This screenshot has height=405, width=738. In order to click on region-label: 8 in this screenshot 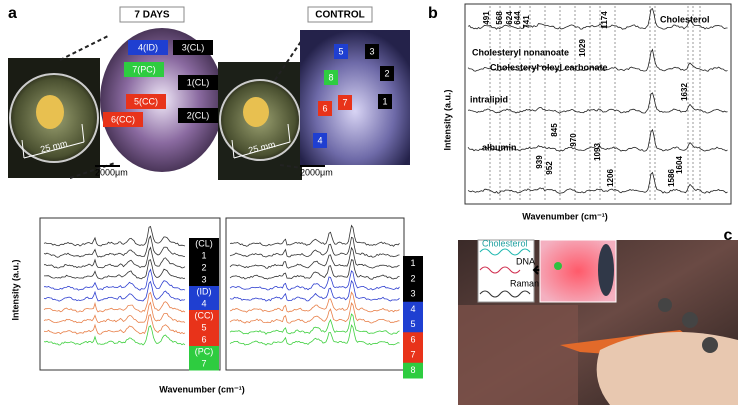, I will do `click(330, 77)`.